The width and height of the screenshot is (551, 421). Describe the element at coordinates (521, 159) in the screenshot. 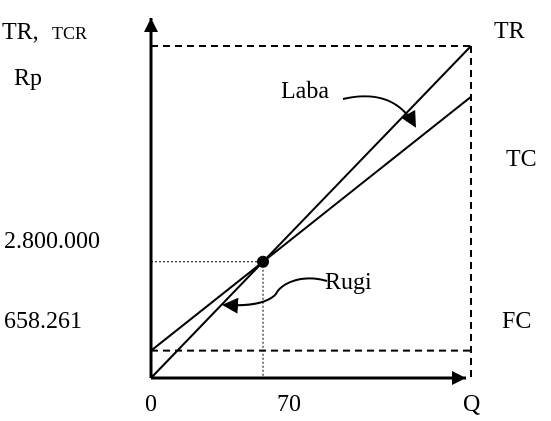

I see `tc-series-label: TC` at that location.